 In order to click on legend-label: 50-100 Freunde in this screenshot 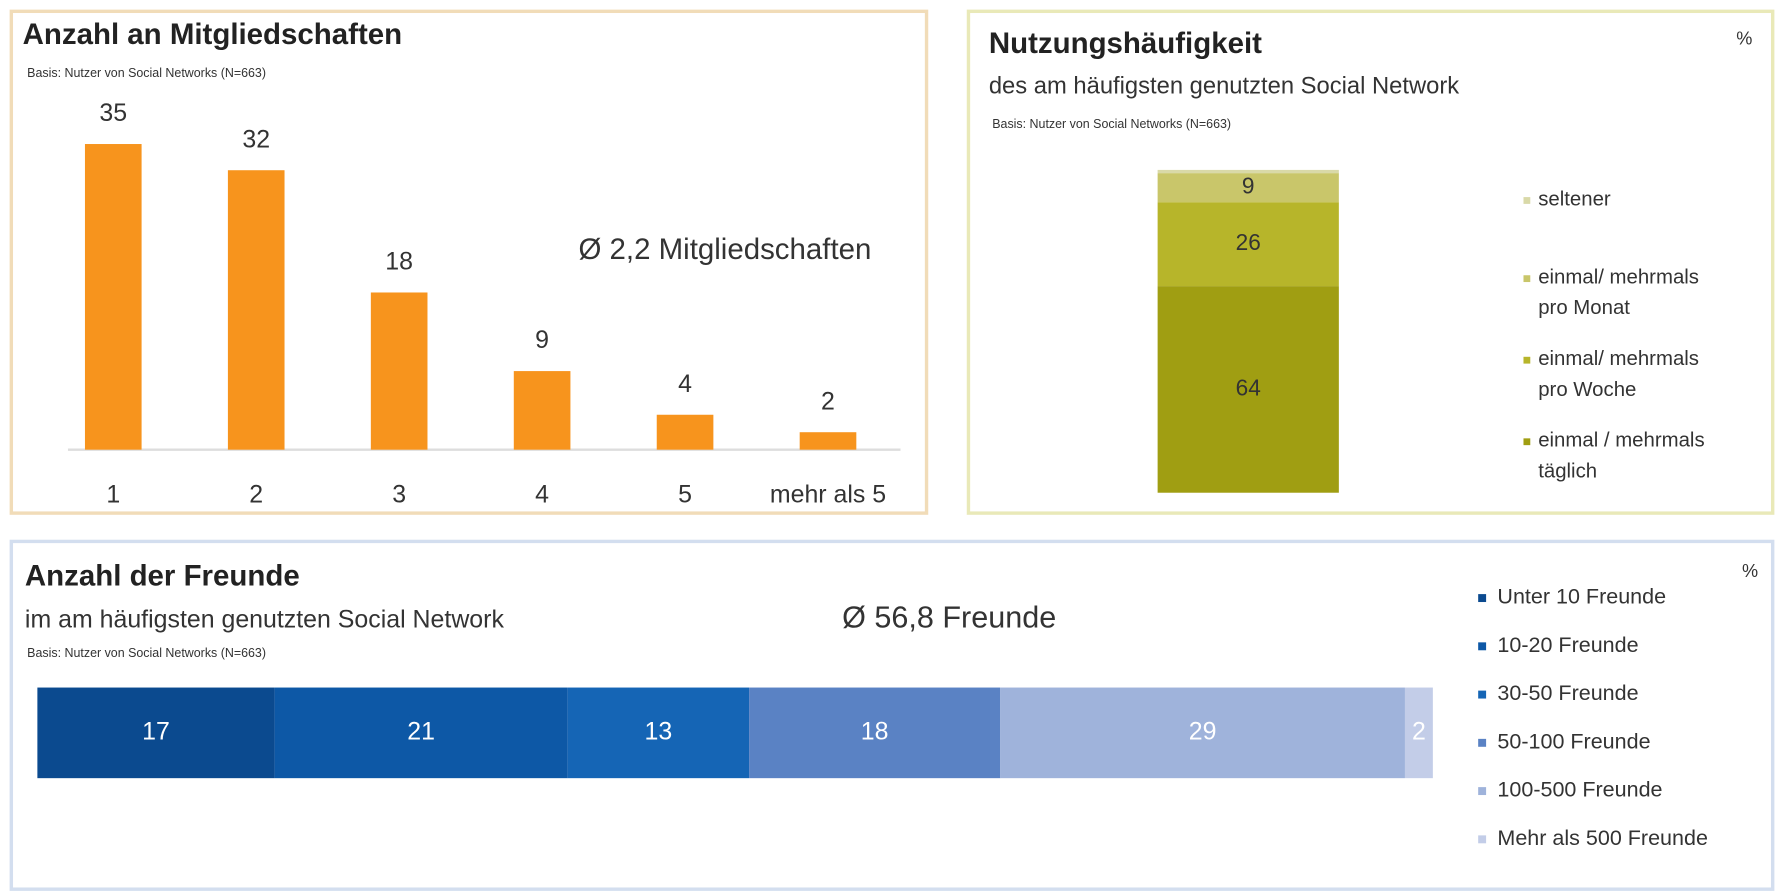, I will do `click(1573, 742)`.